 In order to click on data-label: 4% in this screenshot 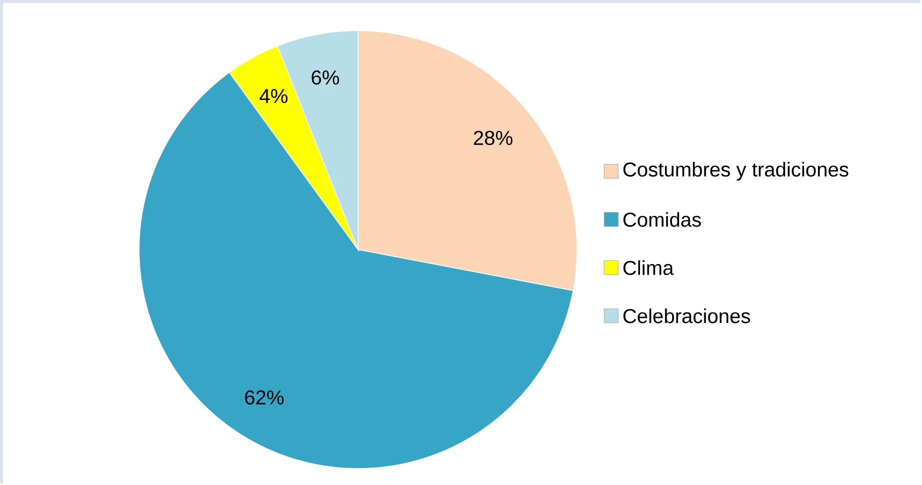, I will do `click(274, 96)`.